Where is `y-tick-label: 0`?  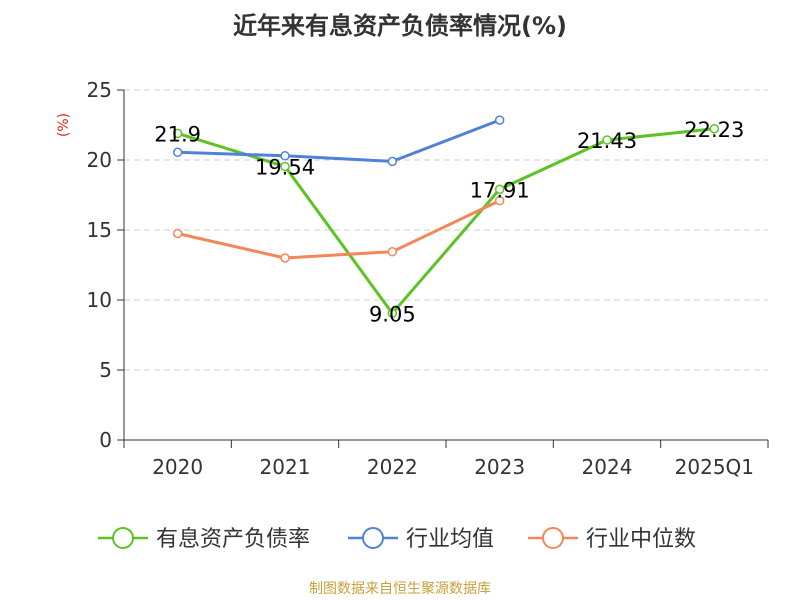
y-tick-label: 0 is located at coordinates (105, 440).